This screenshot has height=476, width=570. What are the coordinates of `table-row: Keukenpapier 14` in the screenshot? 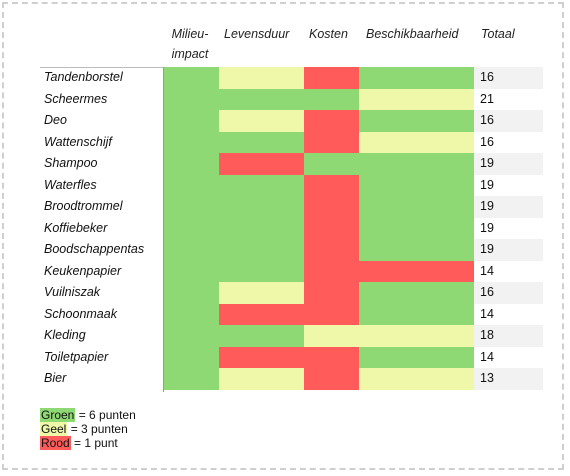 It's located at (285, 271).